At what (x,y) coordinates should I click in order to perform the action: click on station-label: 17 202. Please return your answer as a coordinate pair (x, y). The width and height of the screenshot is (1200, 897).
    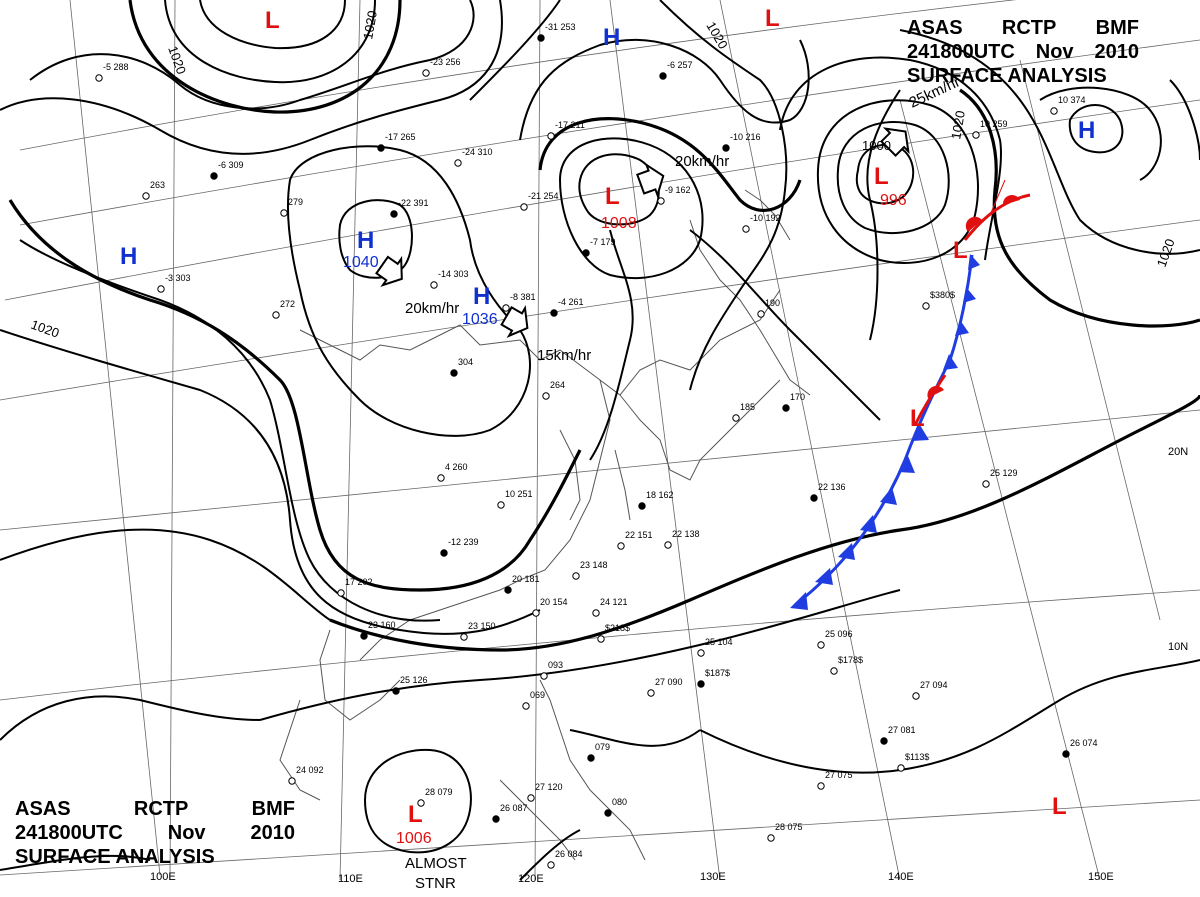
    Looking at the image, I should click on (359, 582).